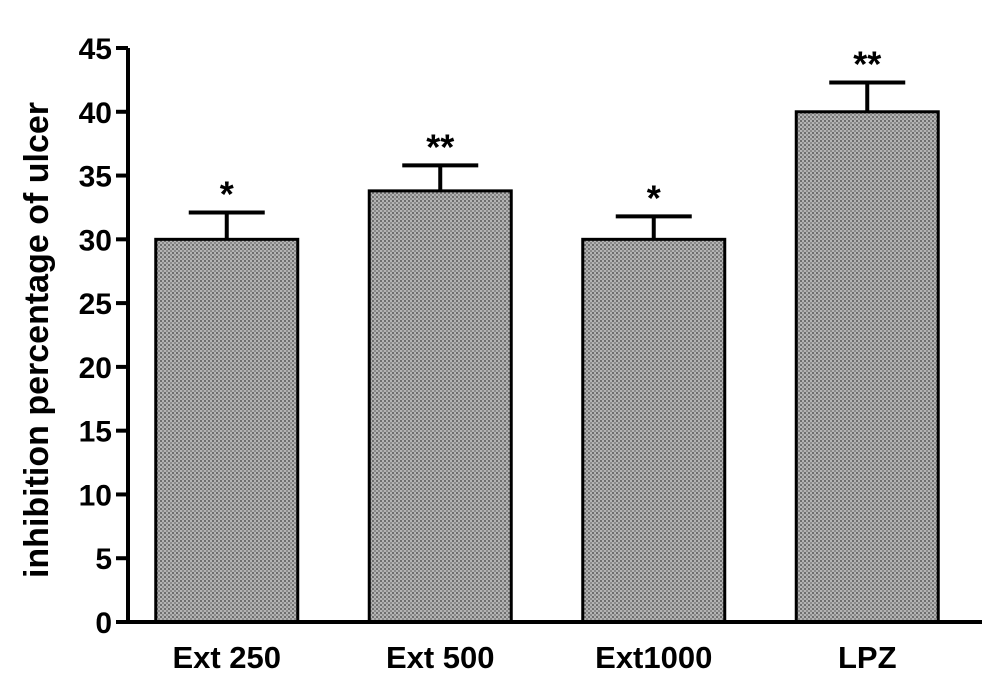 Image resolution: width=1000 pixels, height=675 pixels. I want to click on x-category-label: LPZ, so click(867, 657).